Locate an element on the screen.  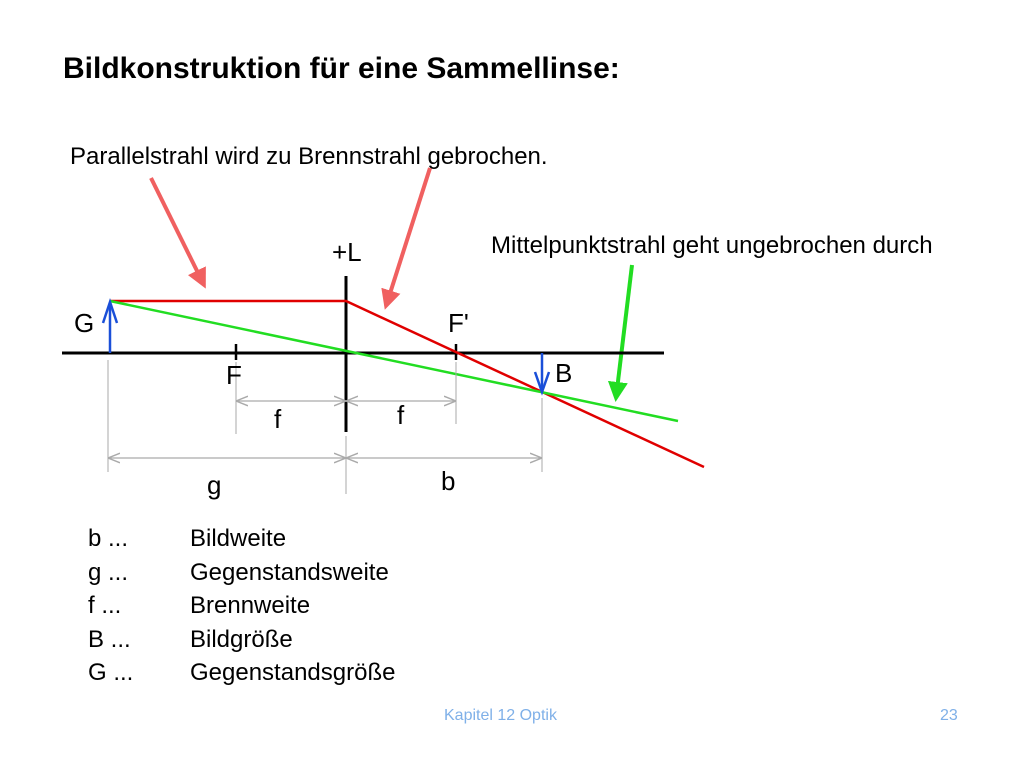
focus-front-label: F is located at coordinates (234, 375).